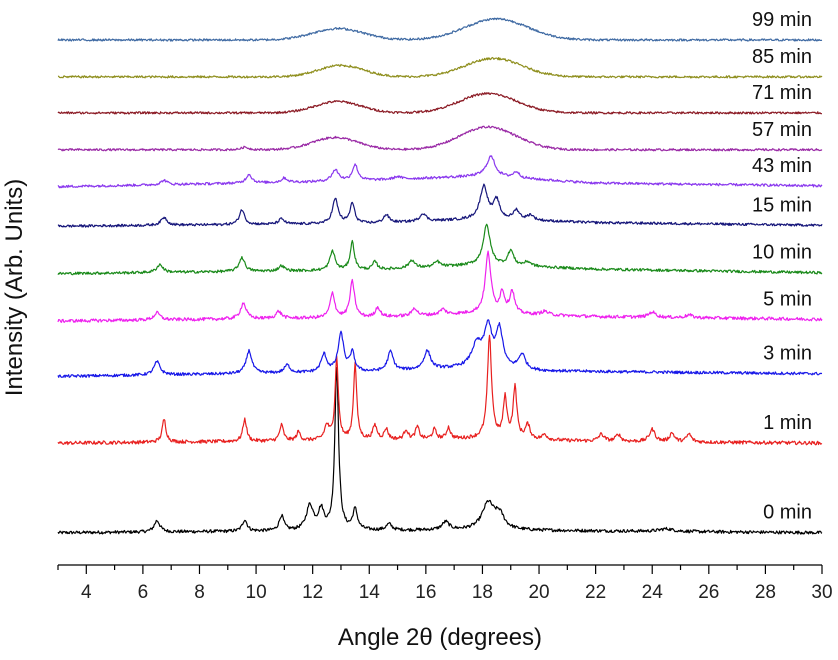  Describe the element at coordinates (787, 423) in the screenshot. I see `series-label-1-min: 1 min` at that location.